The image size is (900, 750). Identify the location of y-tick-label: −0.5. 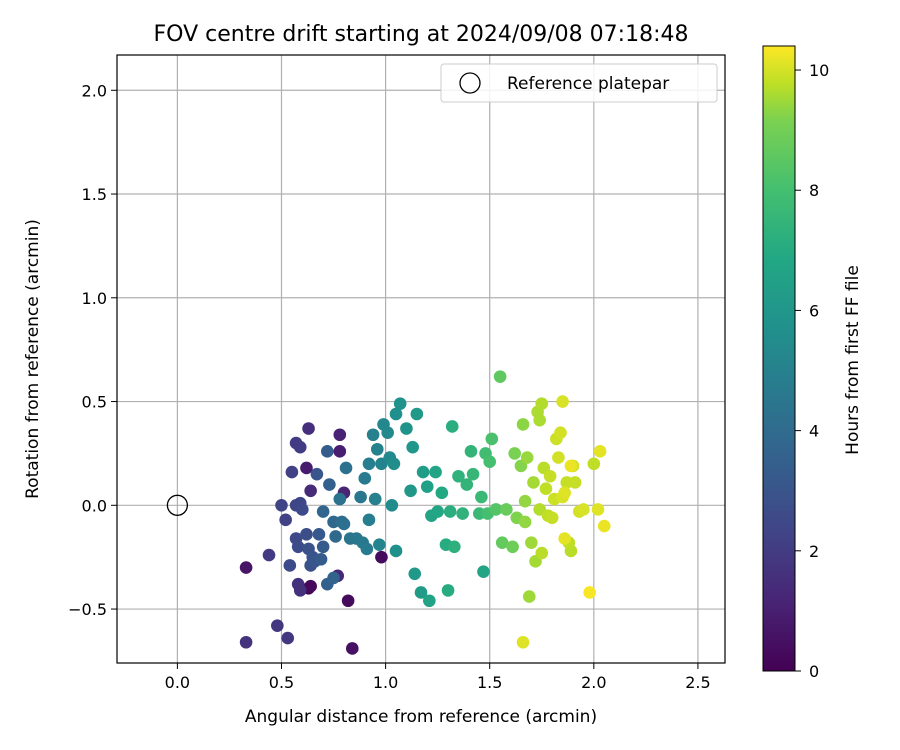
(87, 609).